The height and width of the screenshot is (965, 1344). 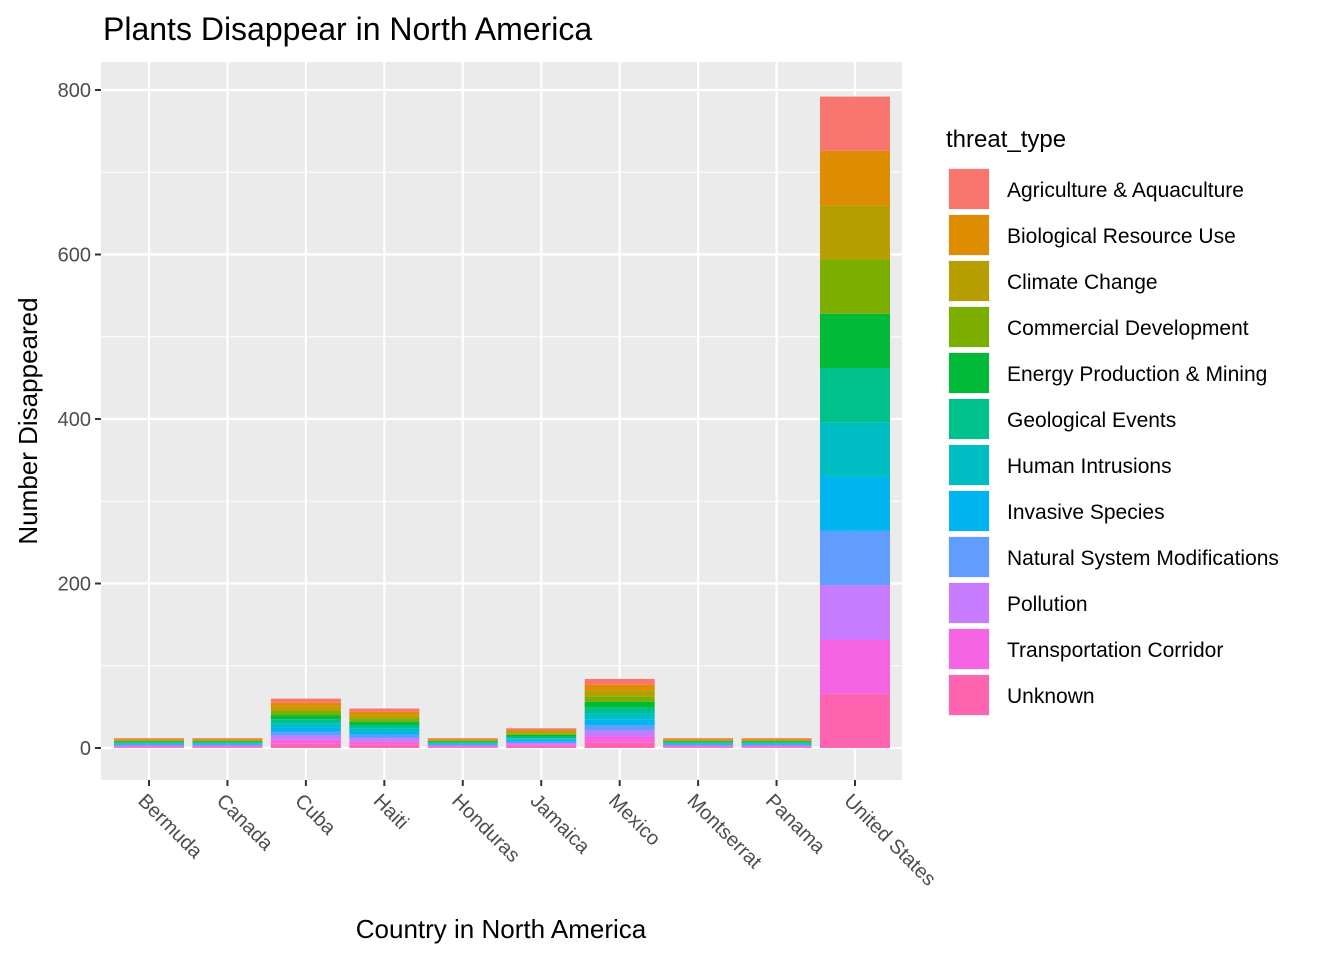 I want to click on x-tick-label: Montserrat, so click(x=724, y=831).